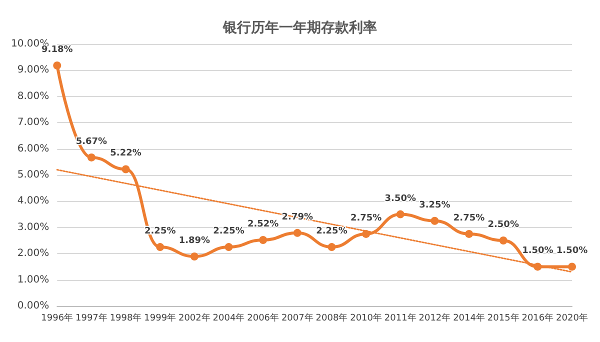  Describe the element at coordinates (469, 318) in the screenshot. I see `x-tick-label: 2014年` at that location.